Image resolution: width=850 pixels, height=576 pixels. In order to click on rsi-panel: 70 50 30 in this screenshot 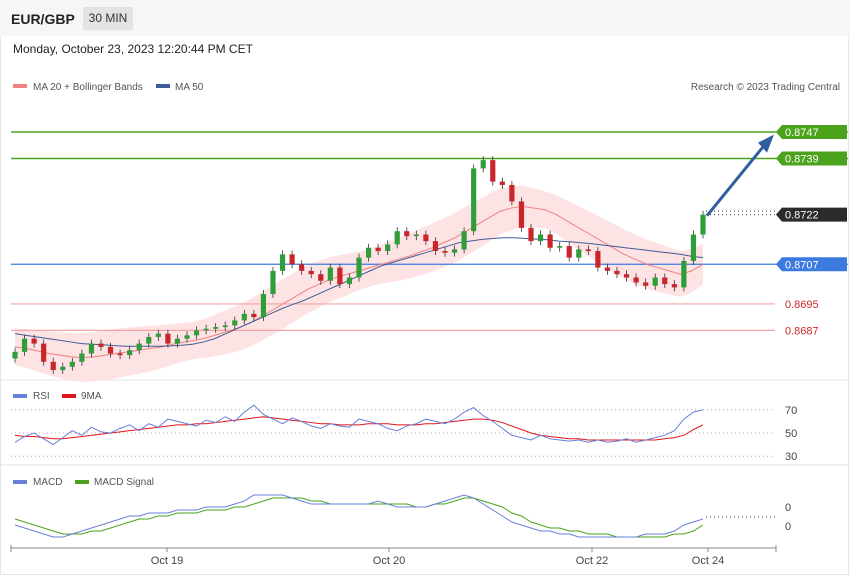, I will do `click(404, 433)`.